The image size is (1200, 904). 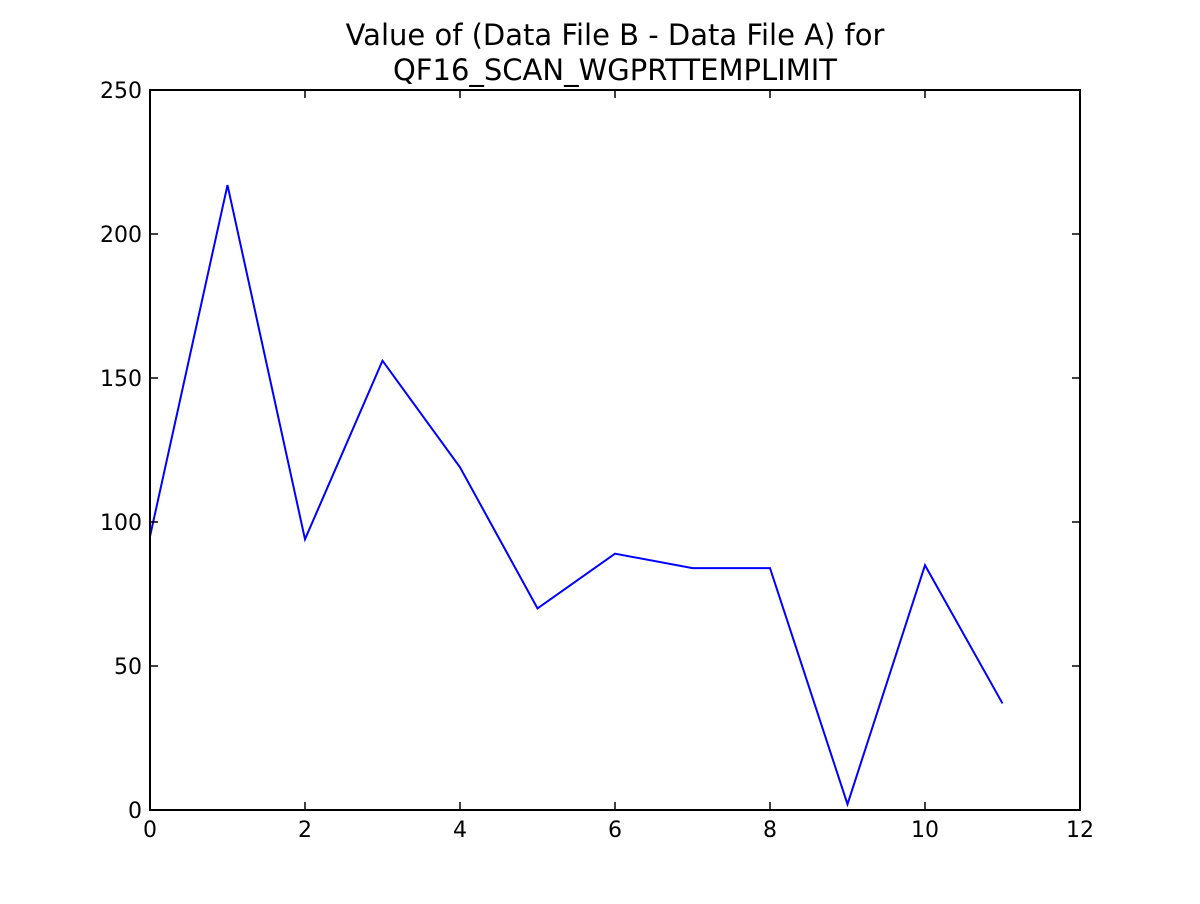 I want to click on x-tick-label: 2, so click(x=305, y=830).